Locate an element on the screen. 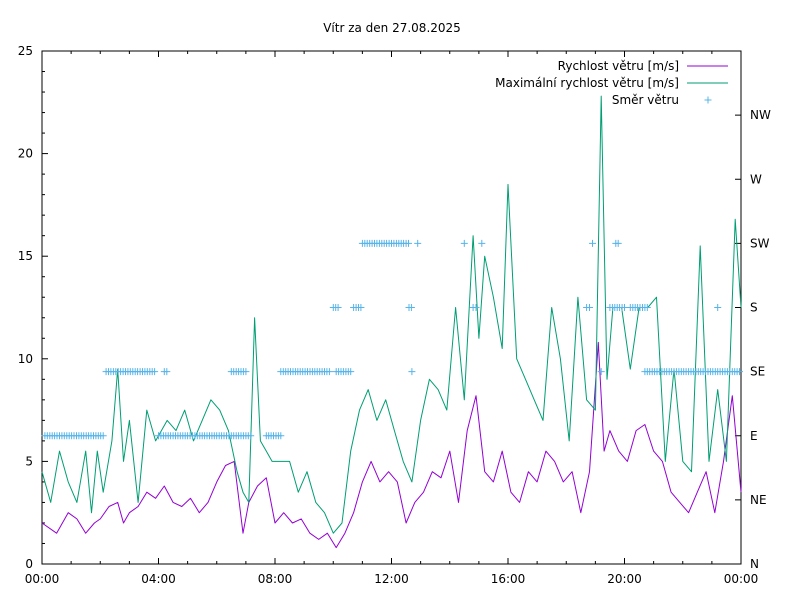 This screenshot has width=800, height=600. y-right-tick-label: NW is located at coordinates (760, 115).